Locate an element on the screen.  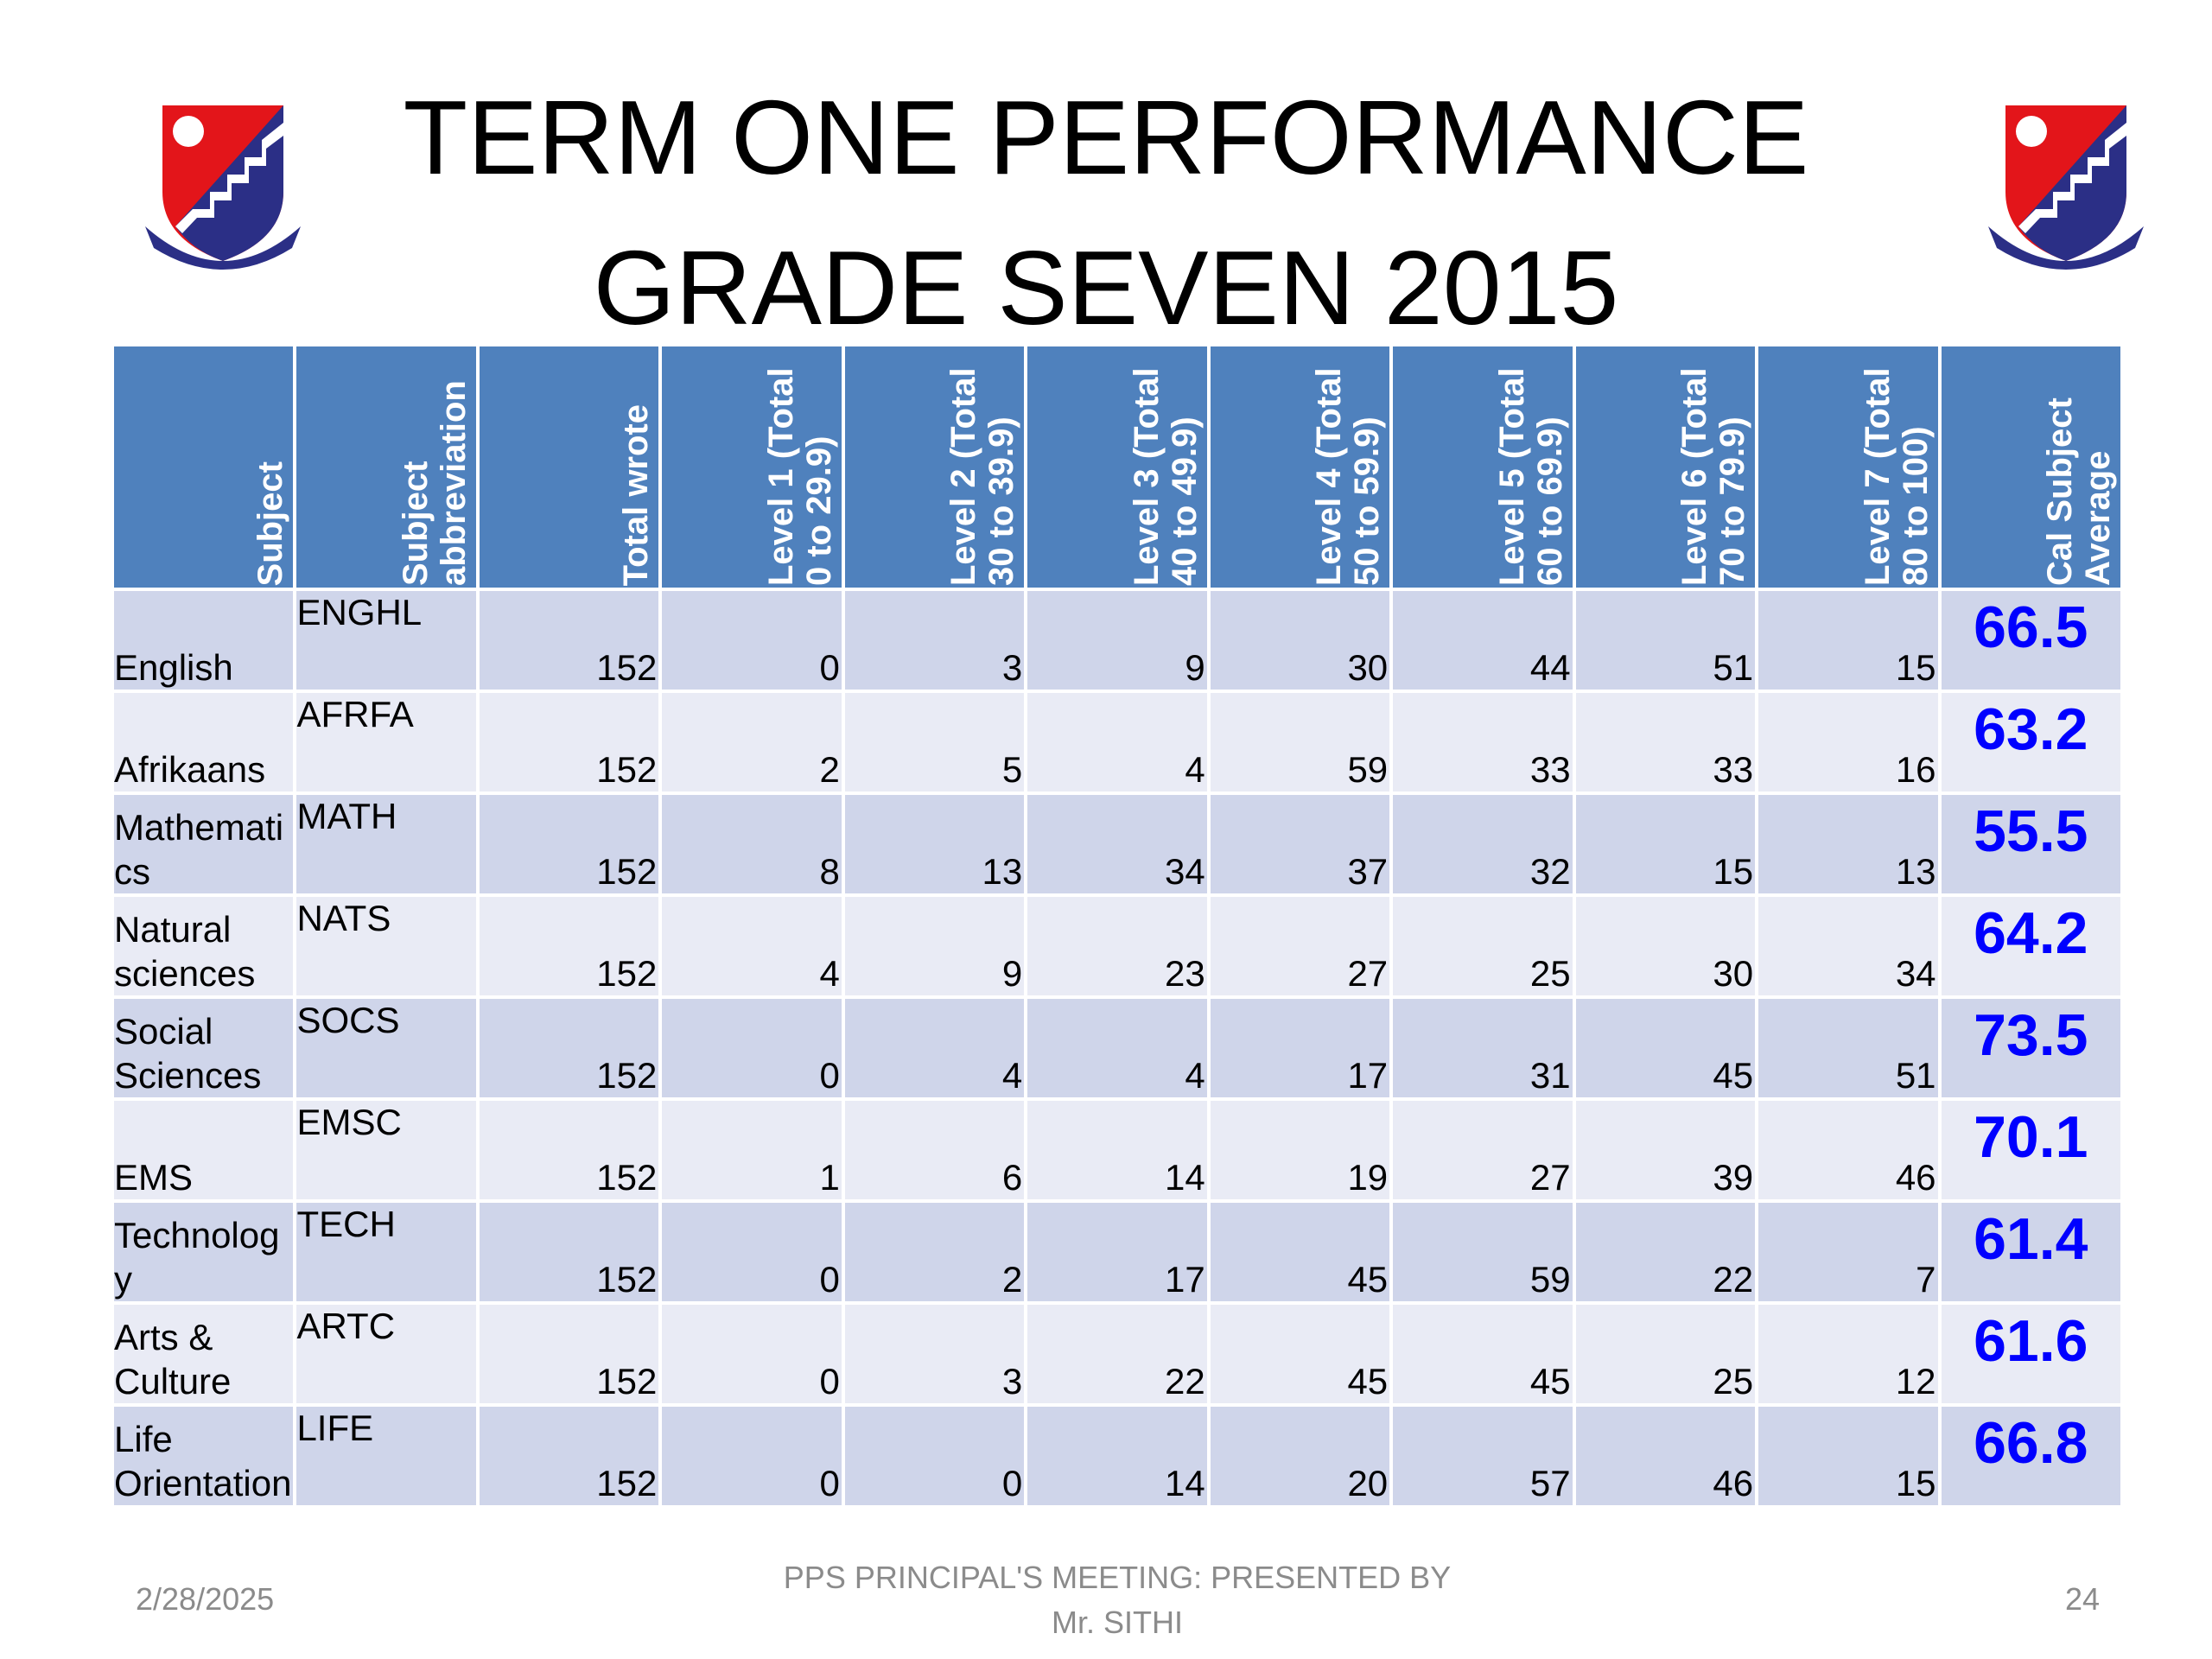
table-cell: 46 is located at coordinates (1848, 1150).